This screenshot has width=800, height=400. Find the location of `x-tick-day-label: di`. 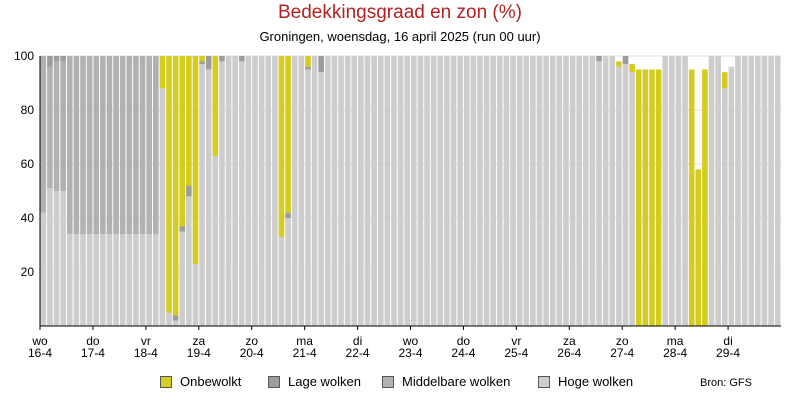

x-tick-day-label: di is located at coordinates (357, 341).